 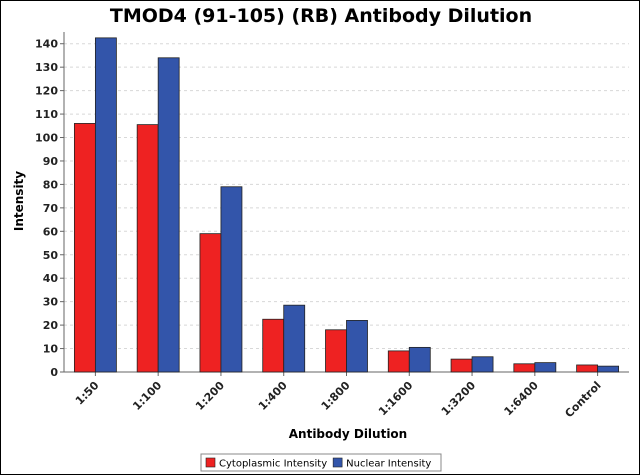 I want to click on y-tick-label: 70, so click(x=51, y=208).